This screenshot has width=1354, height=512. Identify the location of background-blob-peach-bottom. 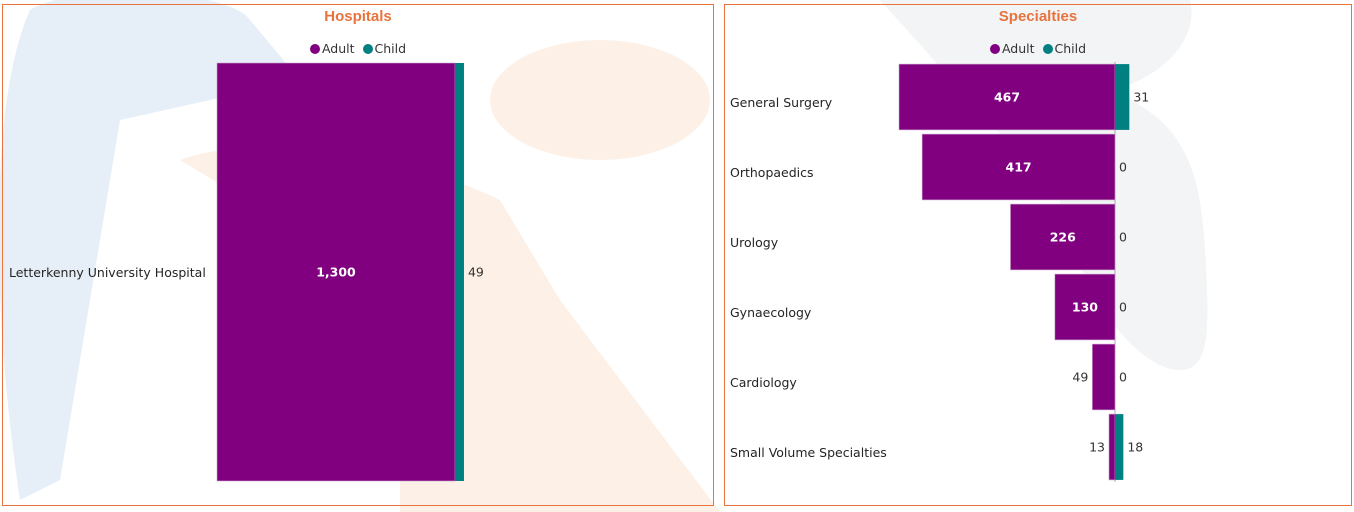
(560, 406).